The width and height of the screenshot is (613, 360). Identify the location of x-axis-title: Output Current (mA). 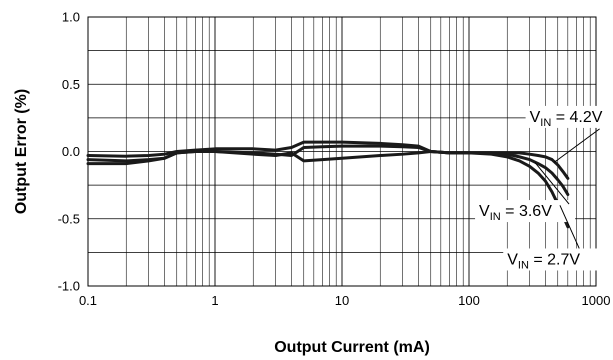
(352, 347).